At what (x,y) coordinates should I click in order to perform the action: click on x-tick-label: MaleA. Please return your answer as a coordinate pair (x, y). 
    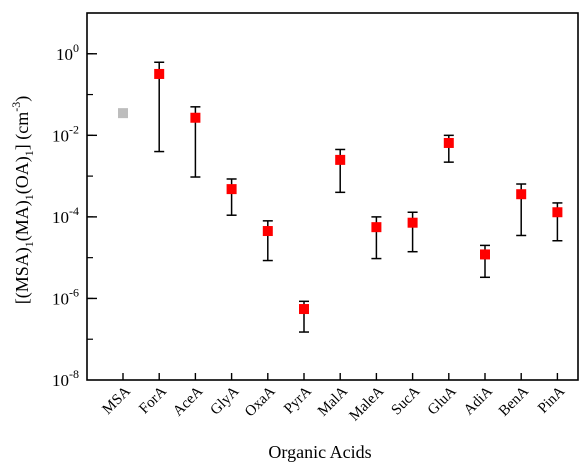
    Looking at the image, I should click on (366, 403).